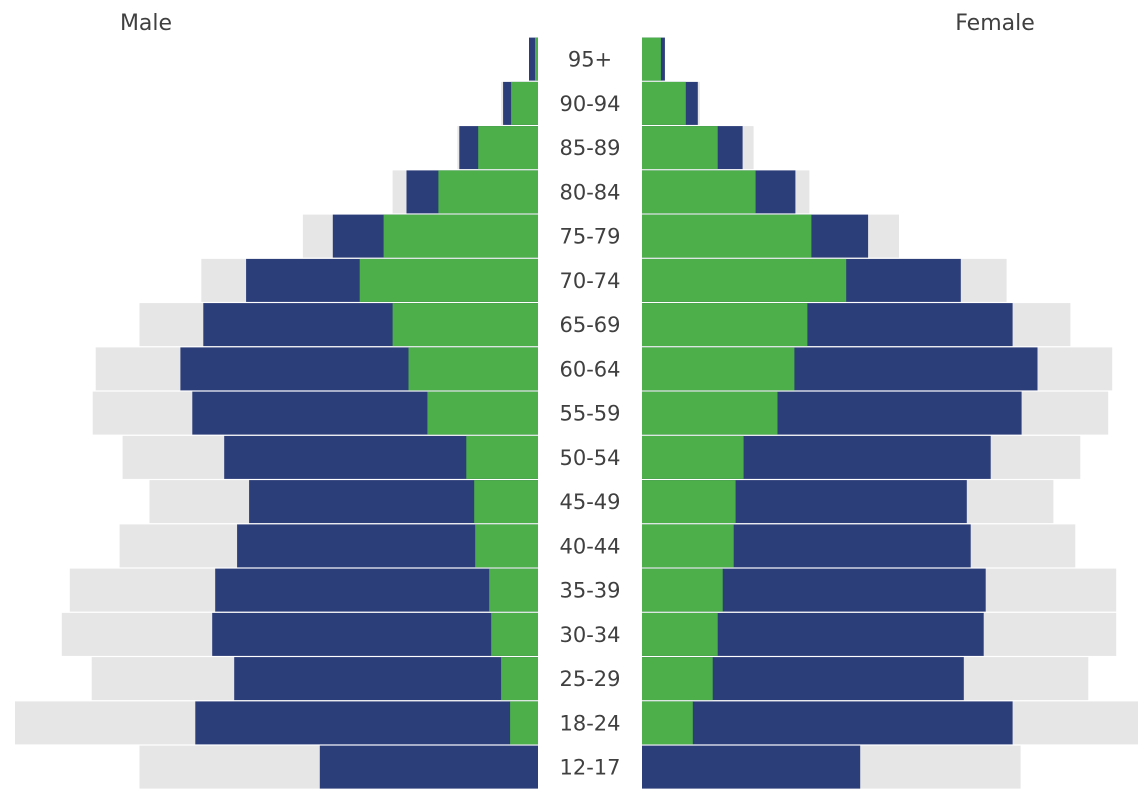 The height and width of the screenshot is (796, 1138). What do you see at coordinates (589, 281) in the screenshot?
I see `category-label-70-74: 70-74` at bounding box center [589, 281].